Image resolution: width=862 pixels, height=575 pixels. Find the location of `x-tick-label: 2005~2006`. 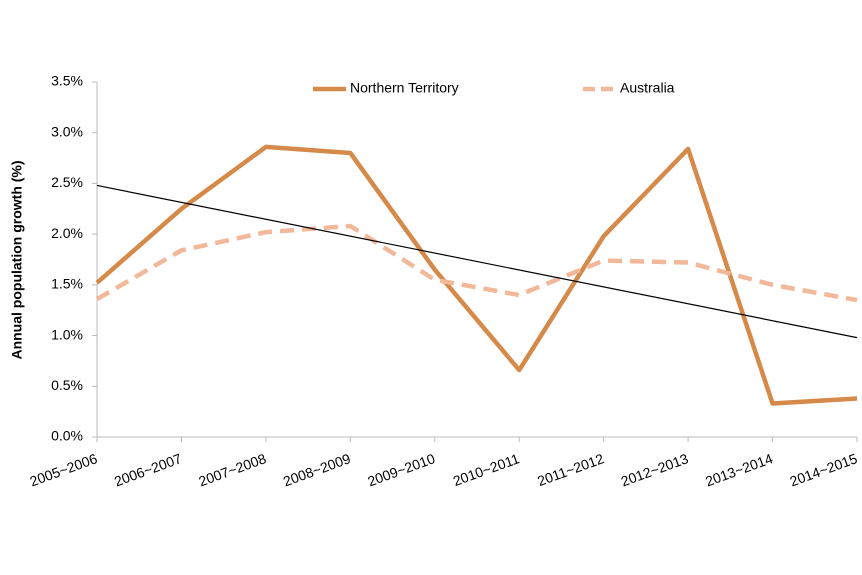

x-tick-label: 2005~2006 is located at coordinates (64, 469).